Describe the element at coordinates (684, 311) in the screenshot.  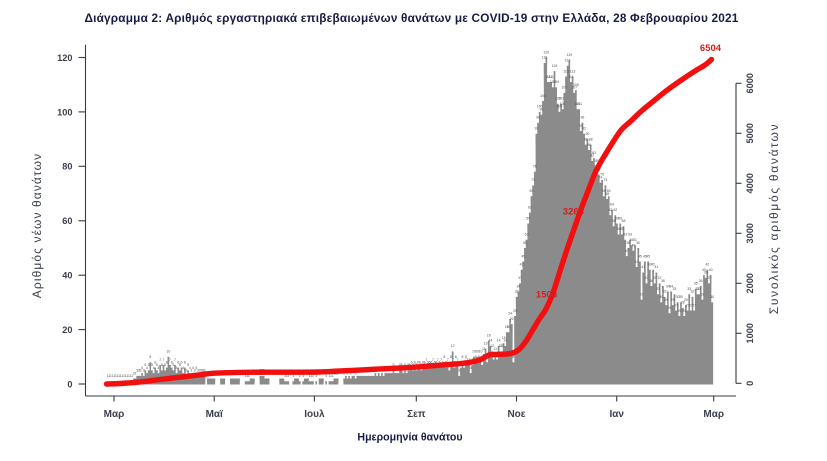
I see `svg-text: 25` at that location.